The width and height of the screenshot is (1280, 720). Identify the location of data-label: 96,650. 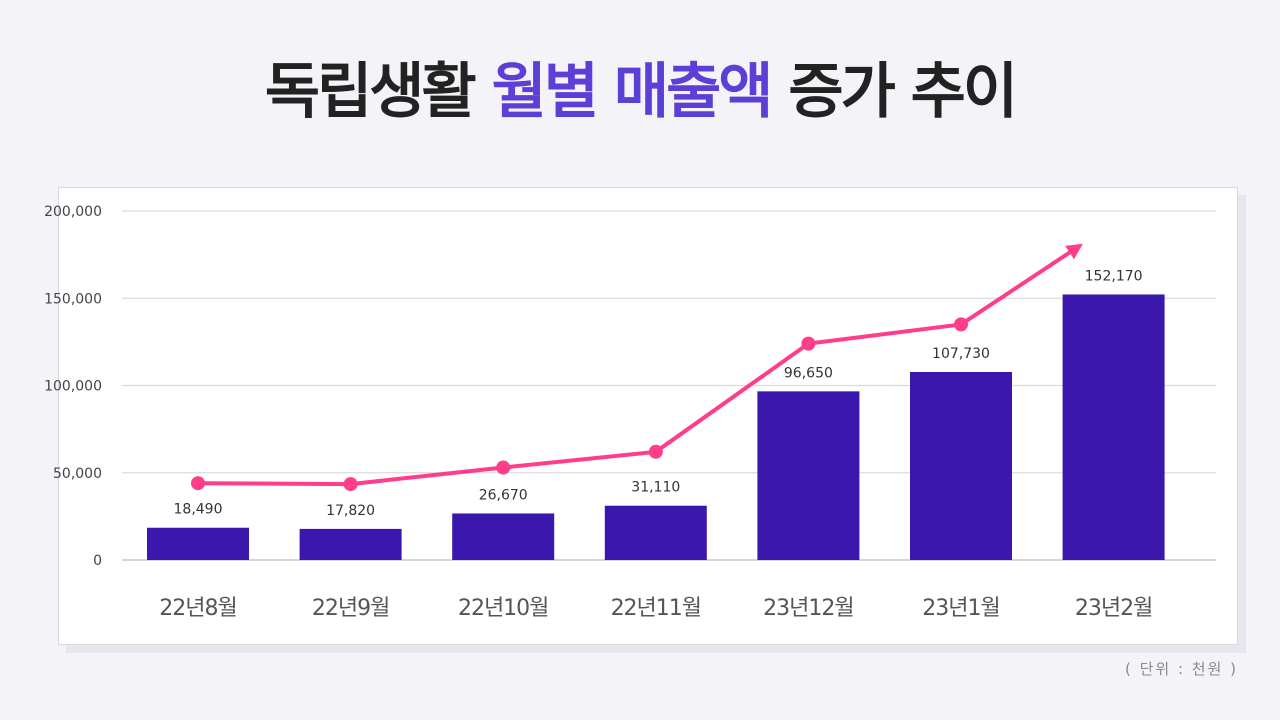
(808, 373).